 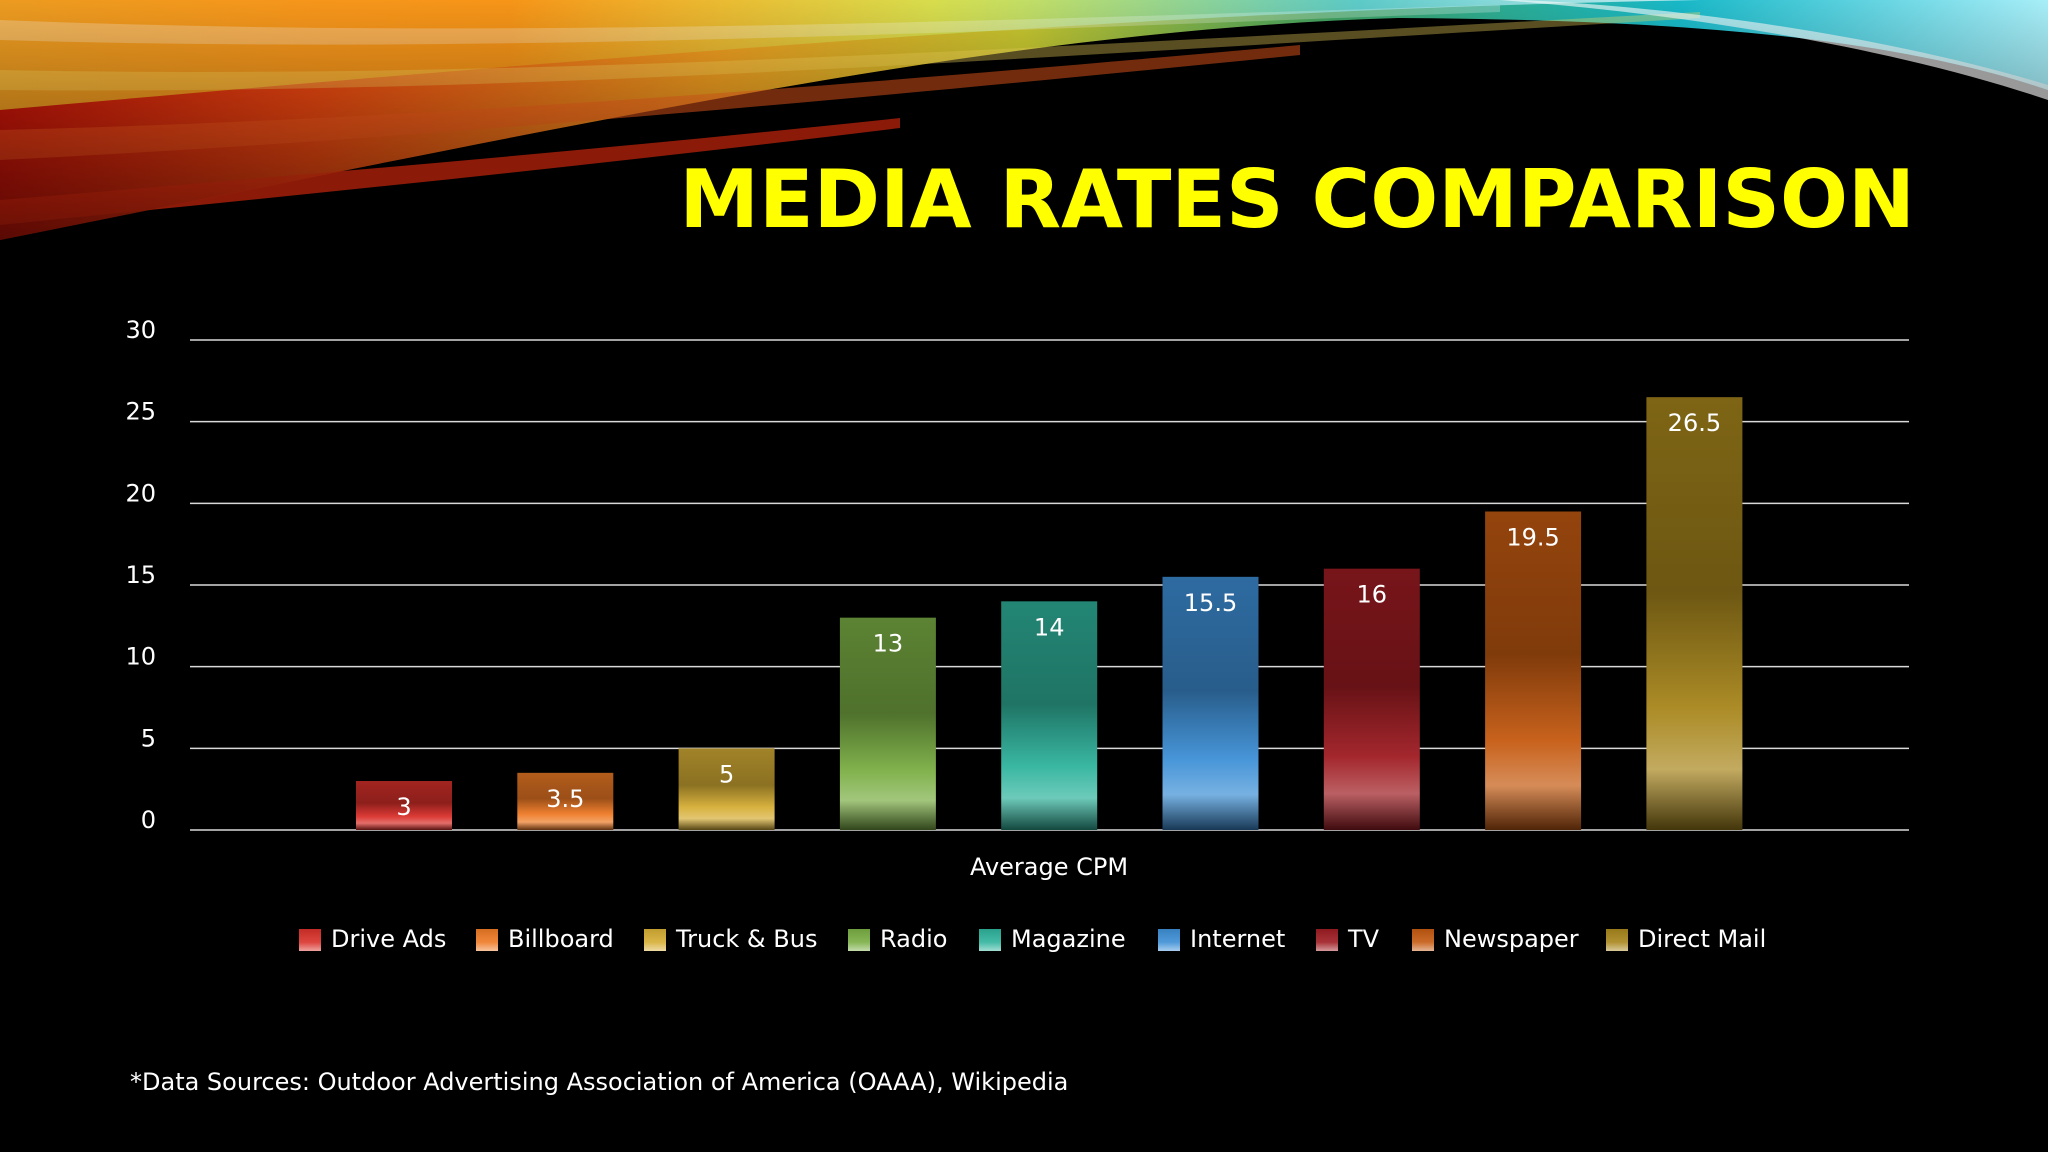 What do you see at coordinates (1694, 423) in the screenshot?
I see `data-label: 26.5` at bounding box center [1694, 423].